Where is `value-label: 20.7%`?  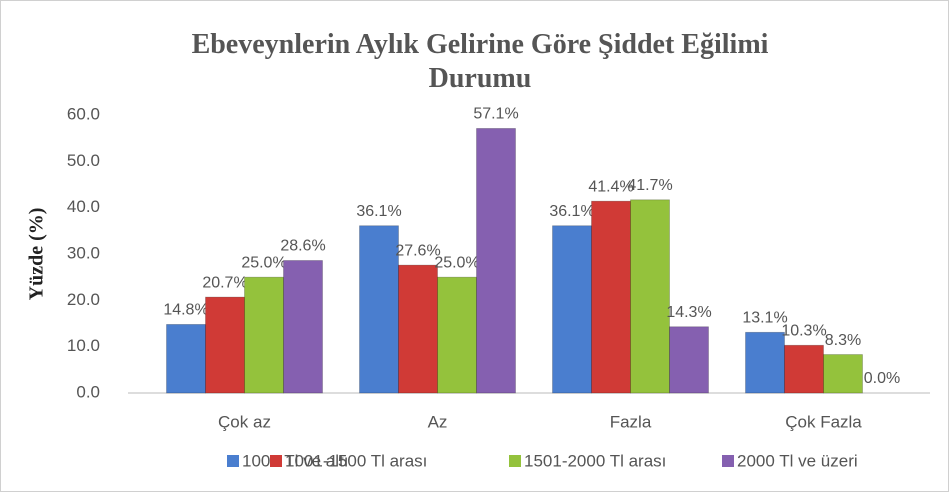 value-label: 20.7% is located at coordinates (224, 282).